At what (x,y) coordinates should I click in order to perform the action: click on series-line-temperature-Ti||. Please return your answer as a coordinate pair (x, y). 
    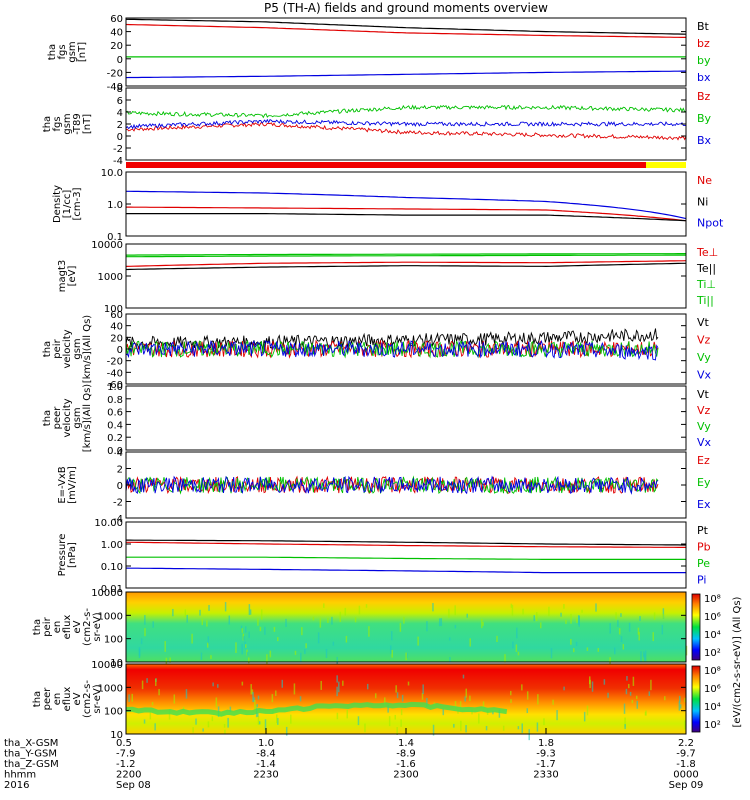
    Looking at the image, I should click on (406, 256).